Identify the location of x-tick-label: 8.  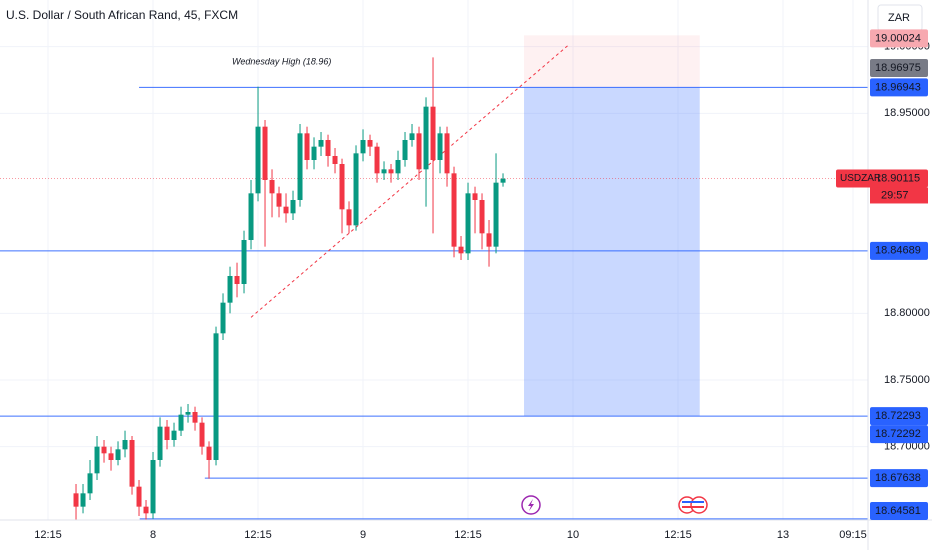
(153, 535).